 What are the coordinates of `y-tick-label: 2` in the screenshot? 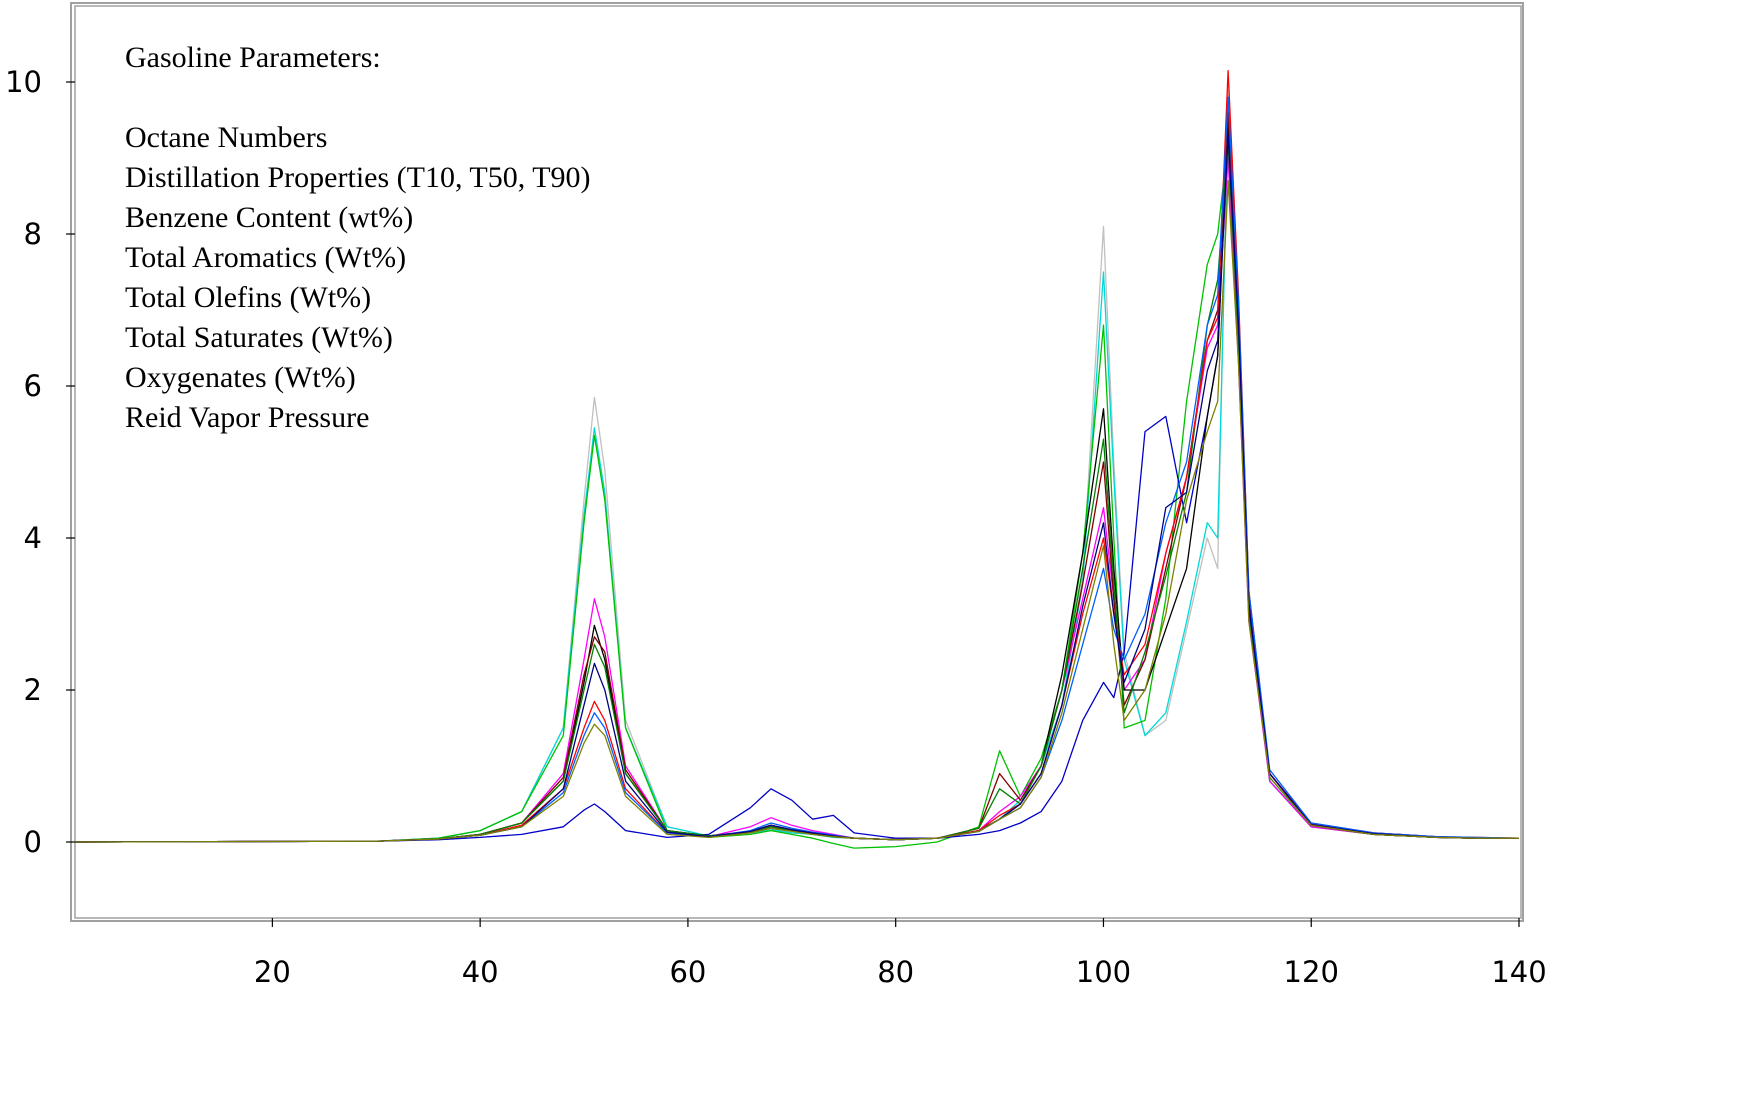 It's located at (33, 690).